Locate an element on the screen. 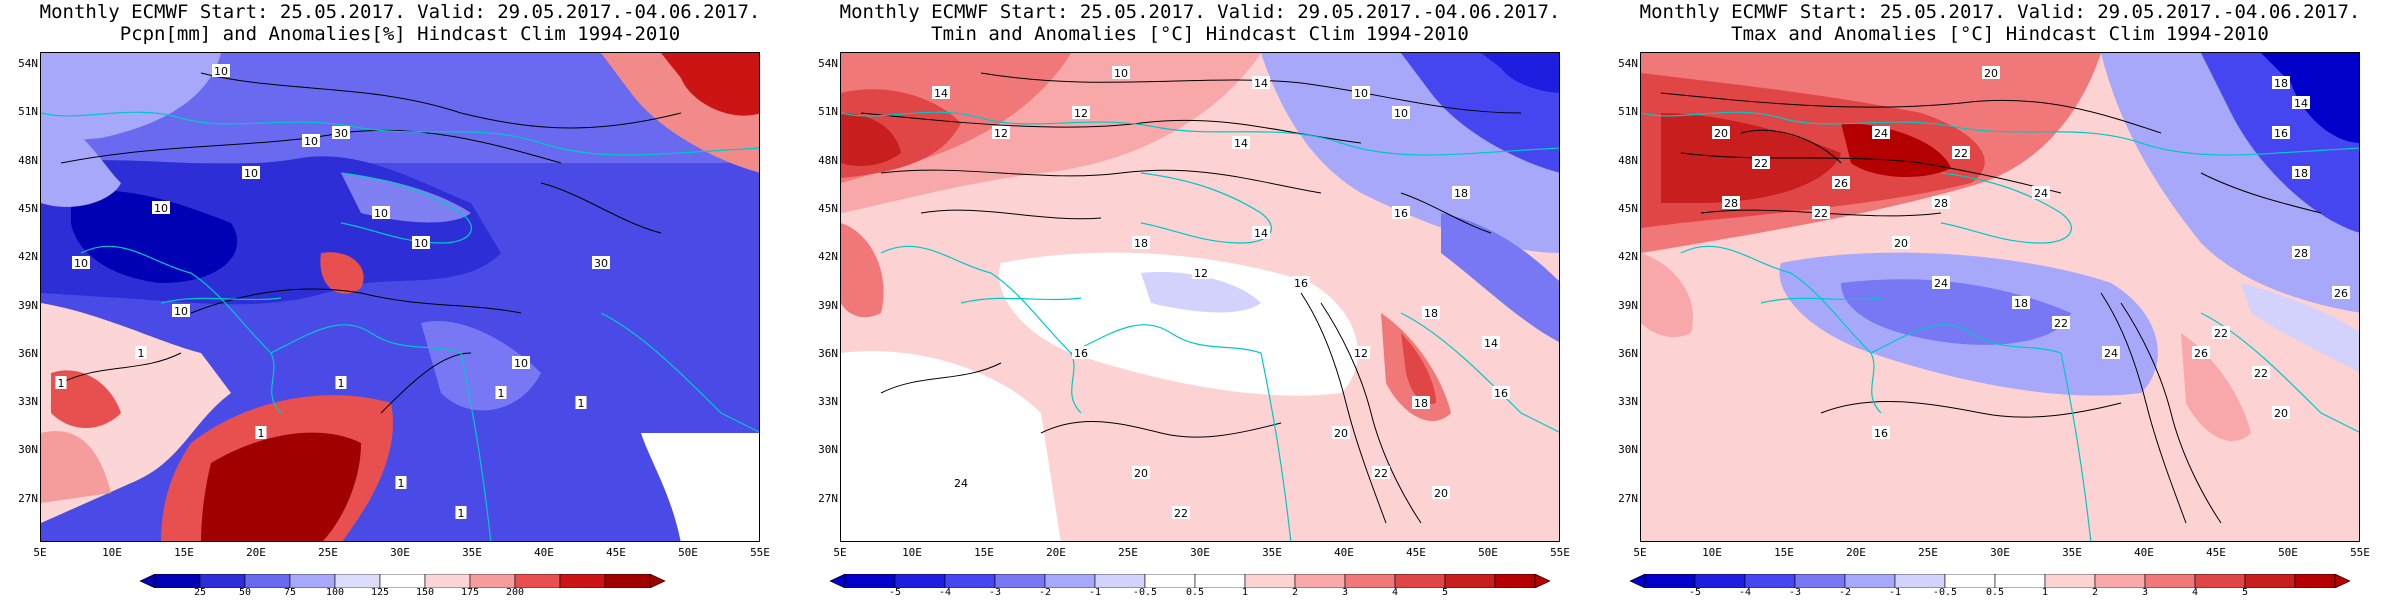  lat-tick-label: 42N is located at coordinates (828, 257).